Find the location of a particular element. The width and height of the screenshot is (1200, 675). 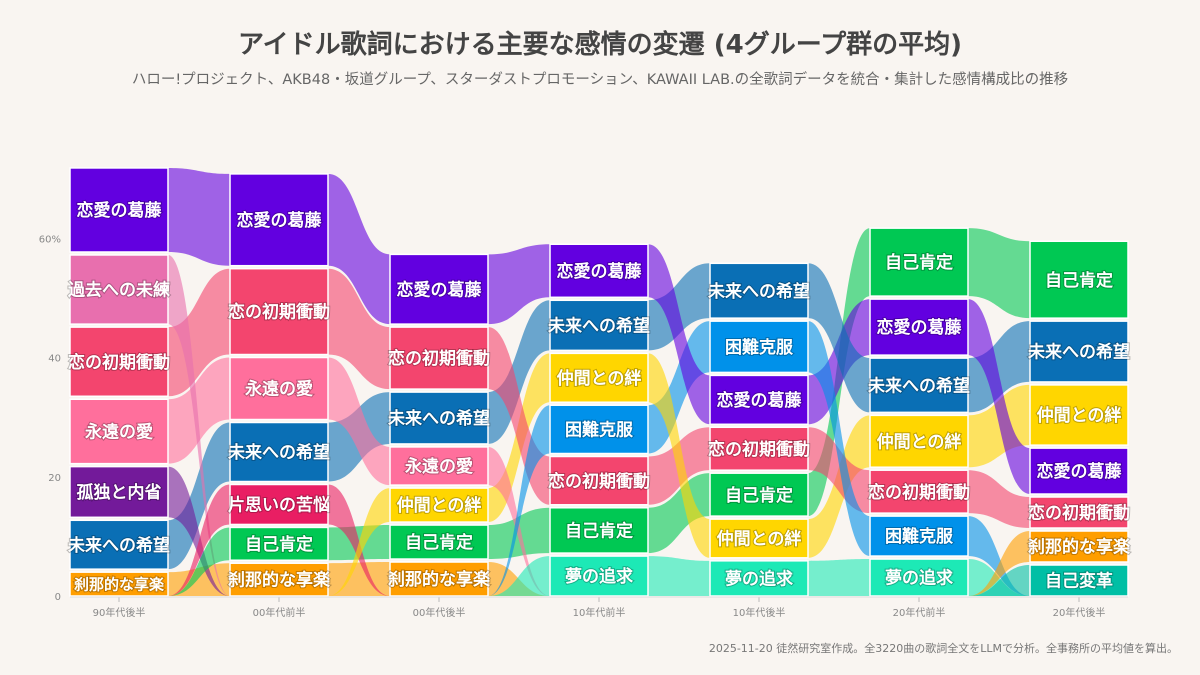

x-tick-label: 90年代後半 is located at coordinates (119, 612).